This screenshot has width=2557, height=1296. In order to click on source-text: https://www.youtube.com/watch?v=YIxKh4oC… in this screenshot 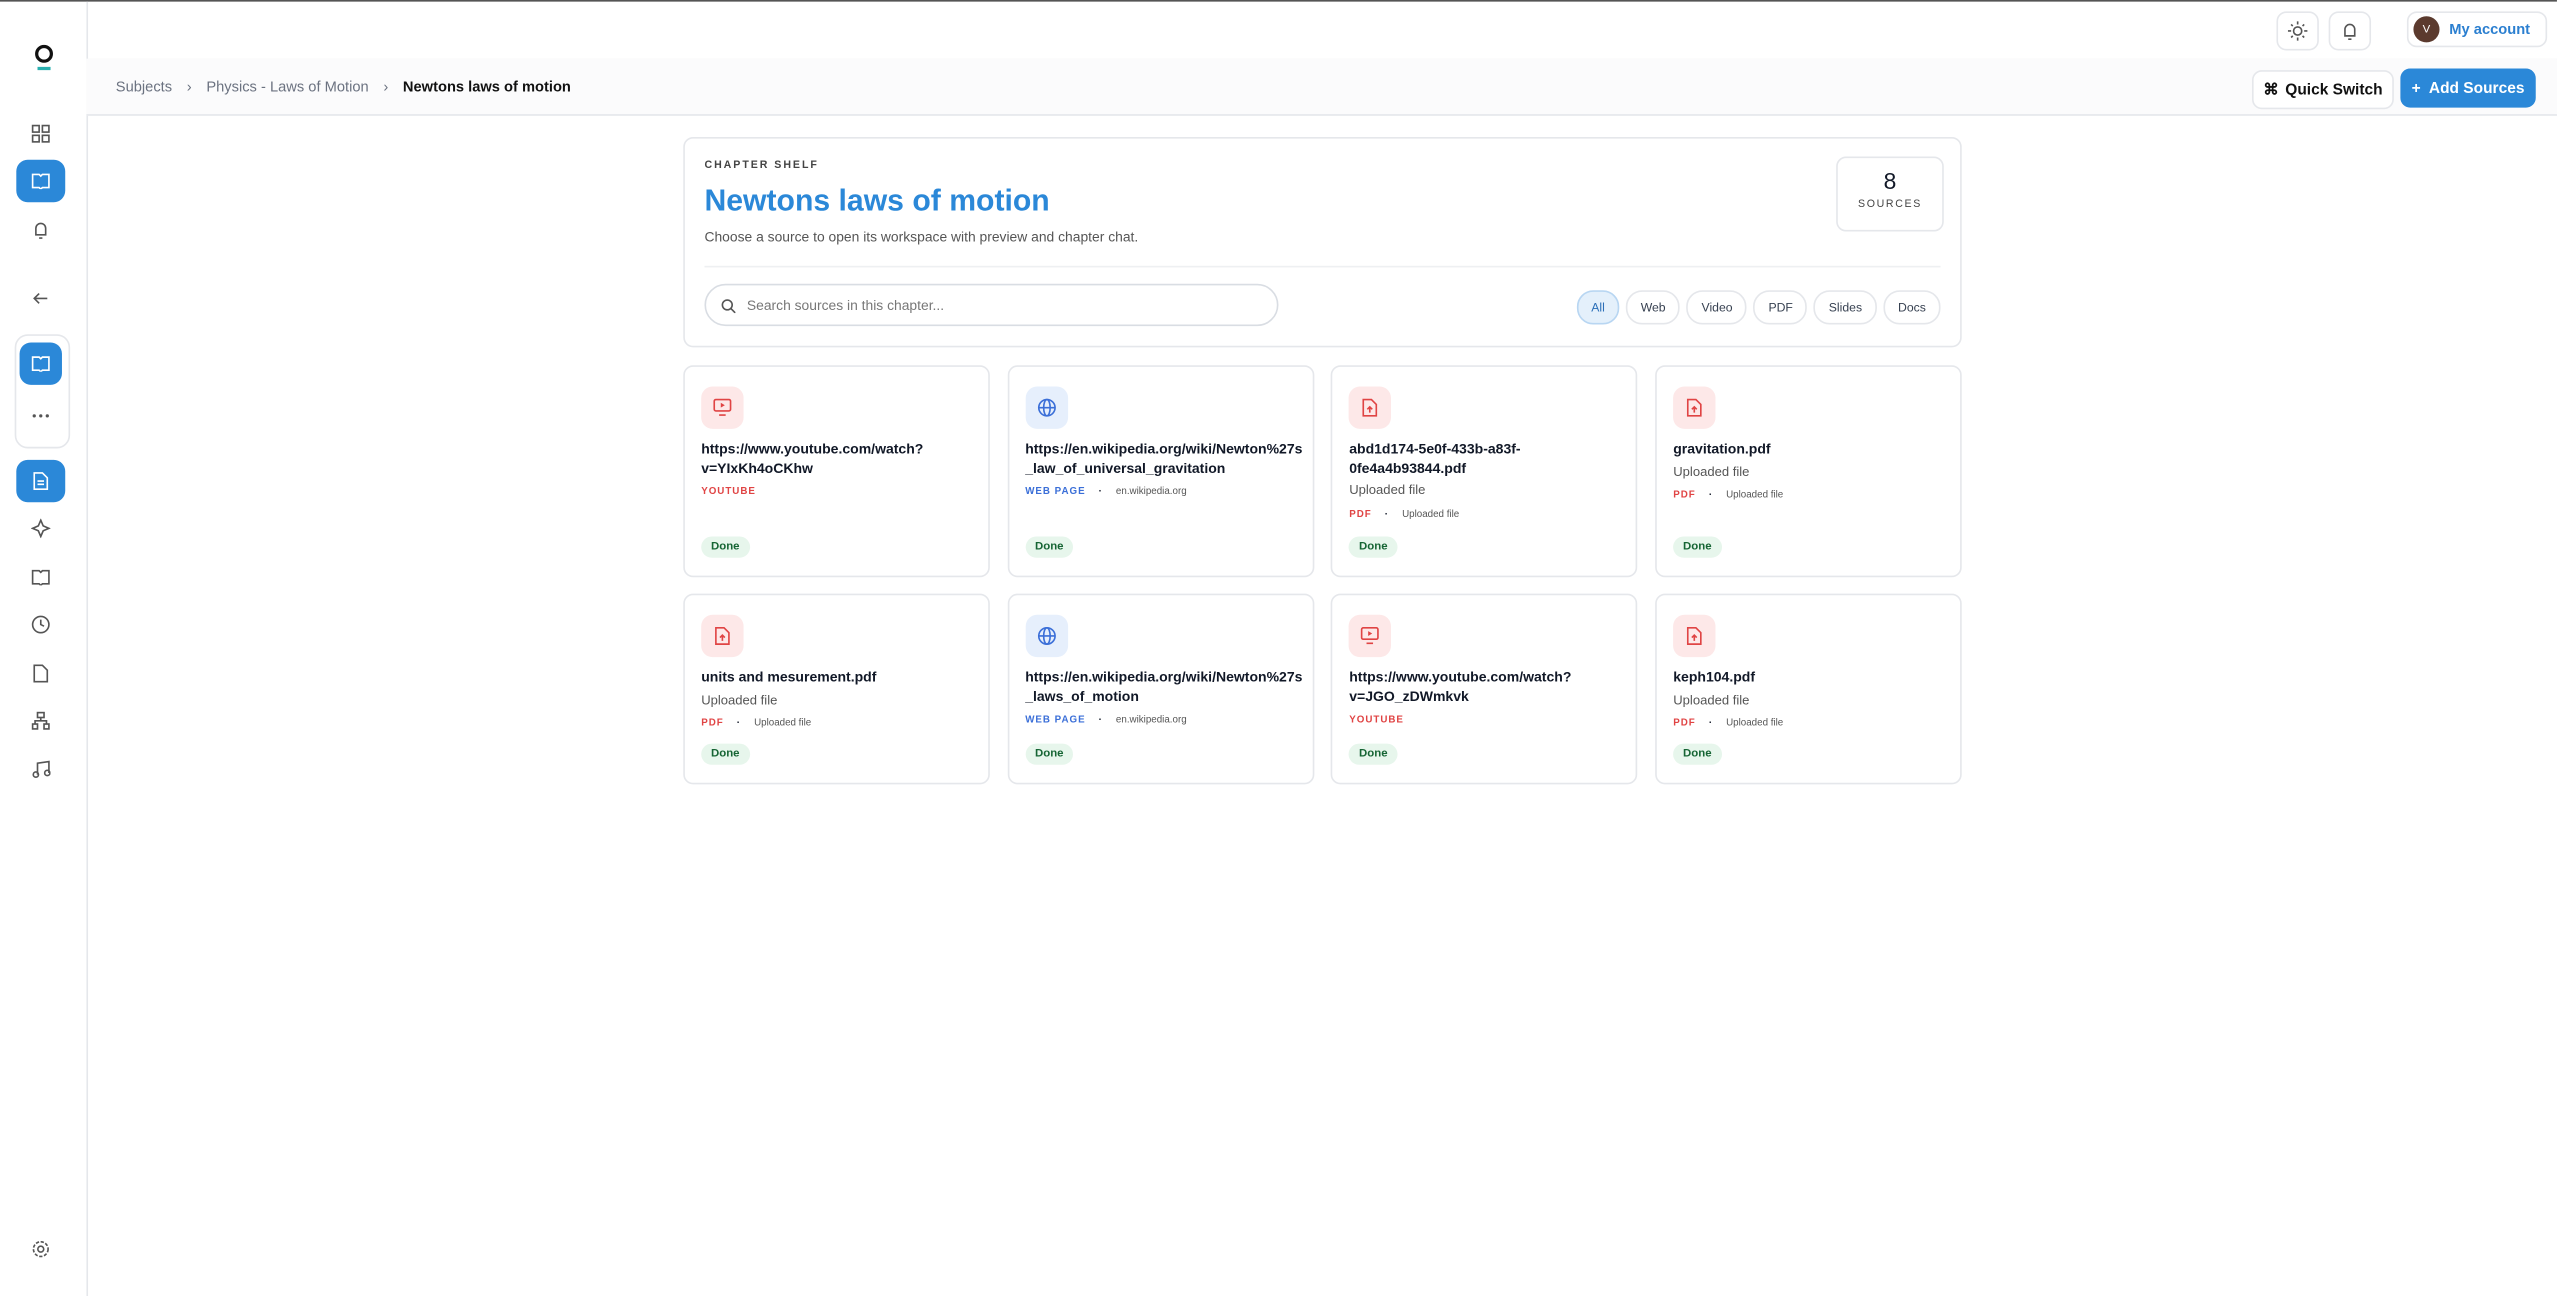, I will do `click(839, 471)`.